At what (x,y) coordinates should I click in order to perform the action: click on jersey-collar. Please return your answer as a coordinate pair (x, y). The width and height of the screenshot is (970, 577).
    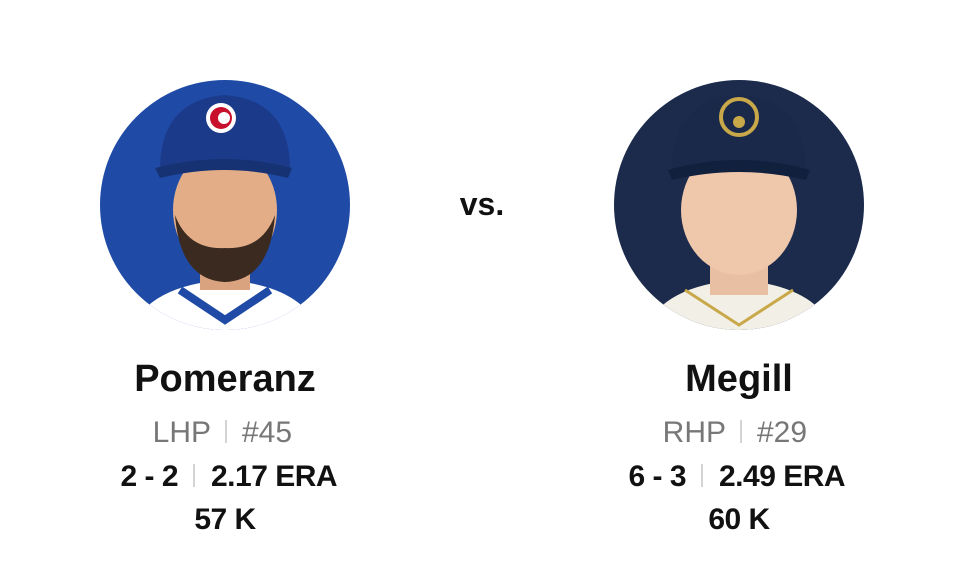
    Looking at the image, I should click on (225, 305).